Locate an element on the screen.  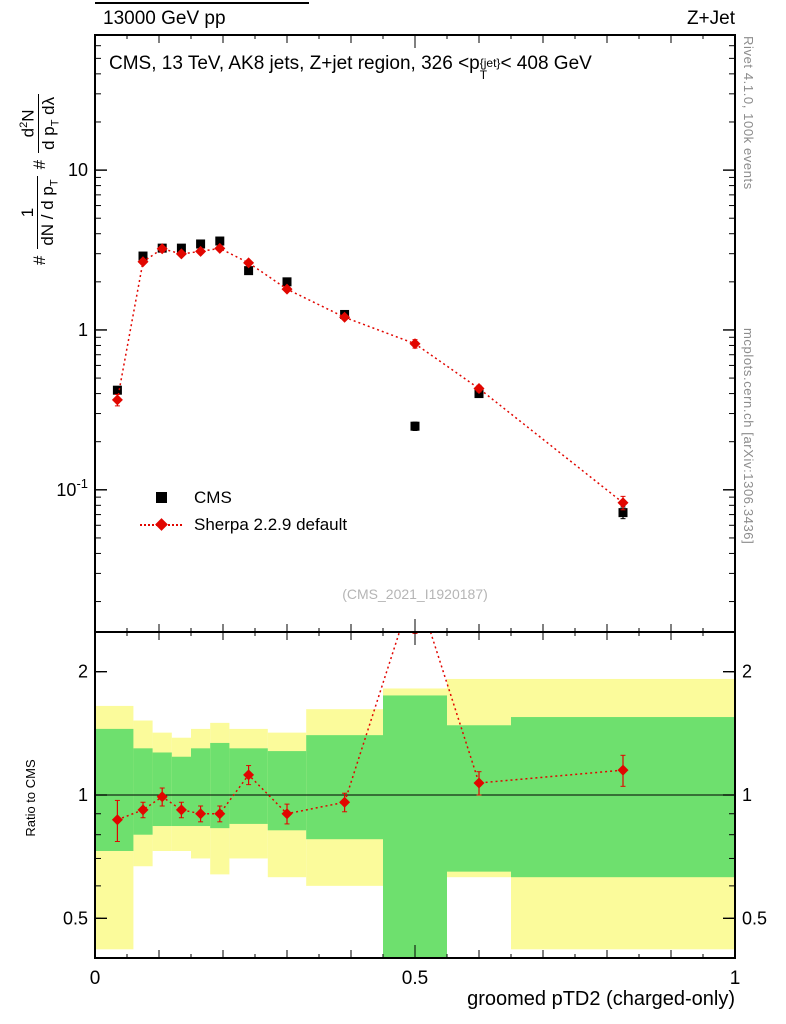
cms-square-marker is located at coordinates (161, 498).